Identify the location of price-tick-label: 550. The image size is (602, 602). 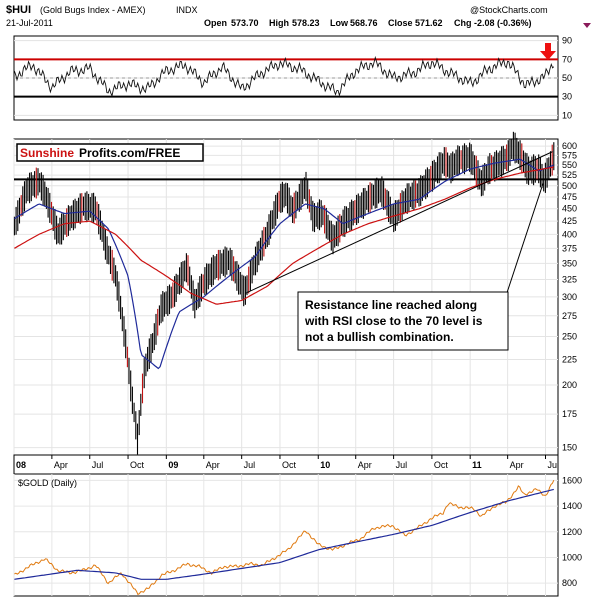
(569, 165).